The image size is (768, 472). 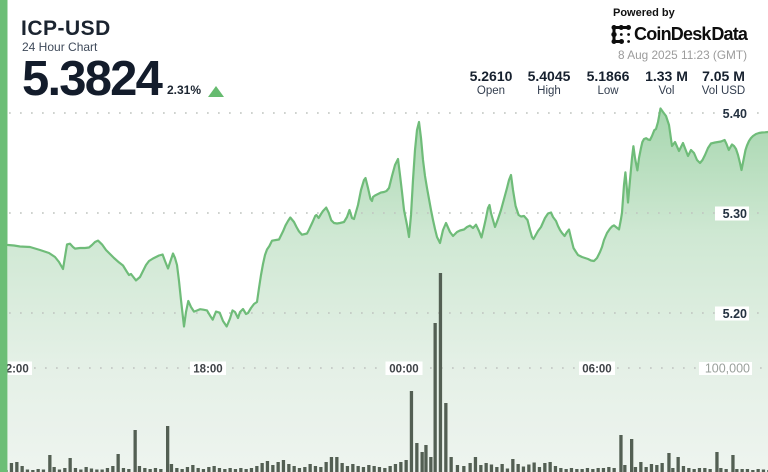 What do you see at coordinates (727, 369) in the screenshot?
I see `svg-text: 100,000` at bounding box center [727, 369].